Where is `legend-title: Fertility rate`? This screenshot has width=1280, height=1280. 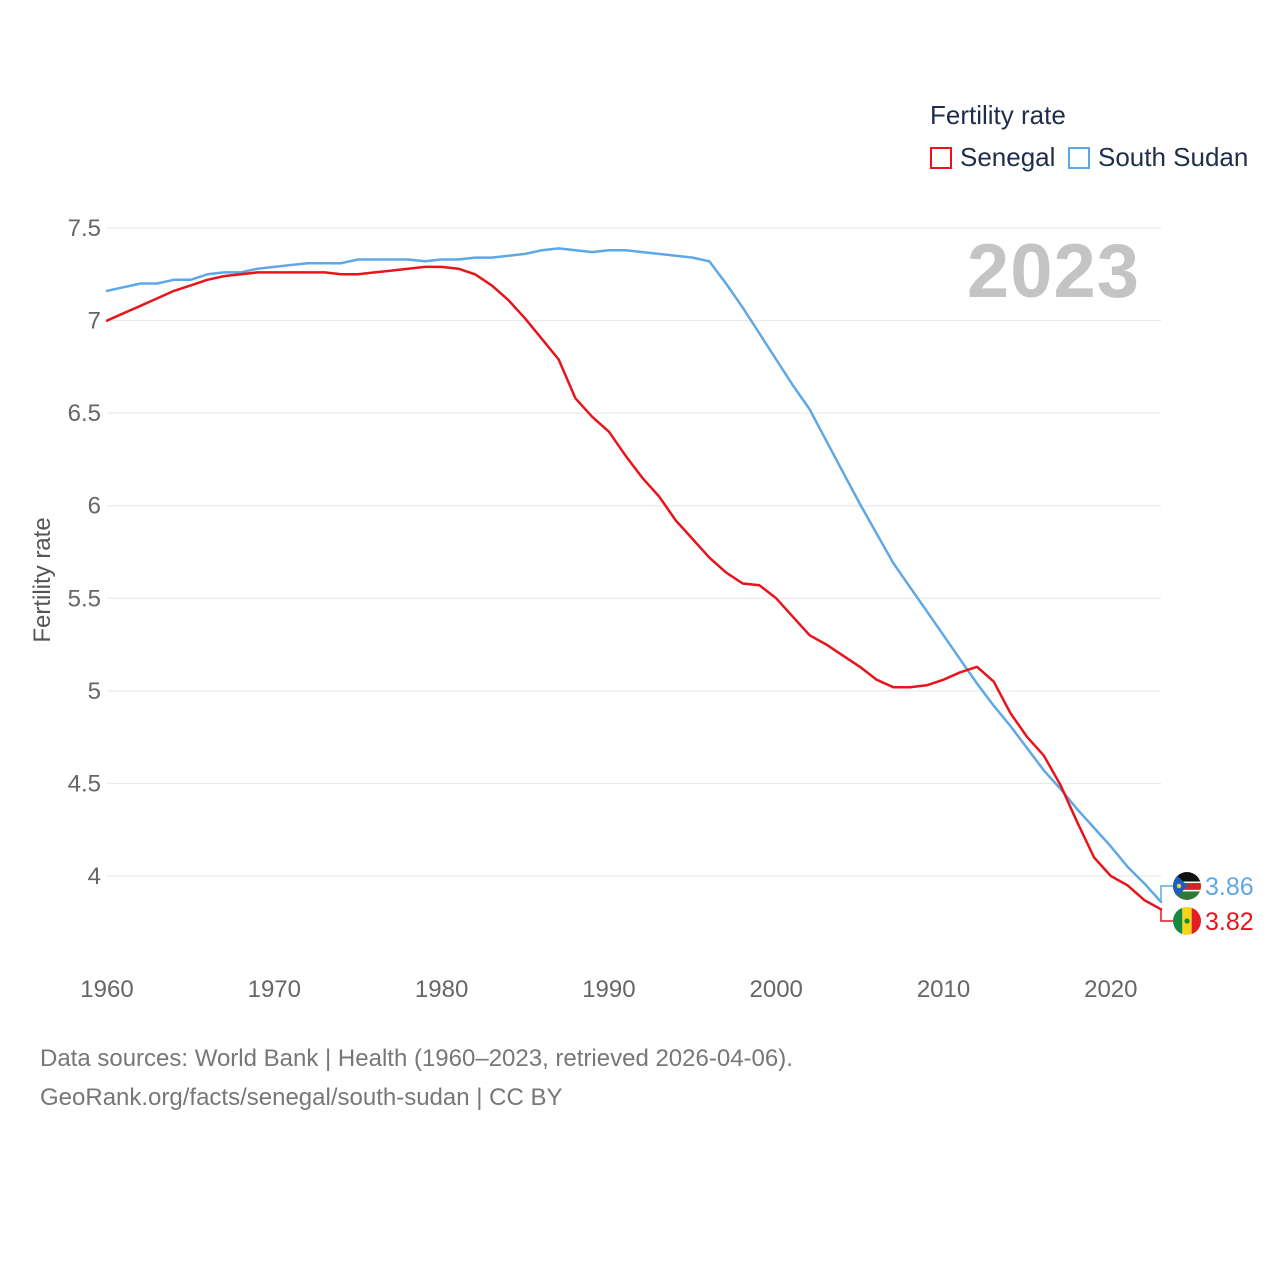
legend-title: Fertility rate is located at coordinates (998, 115).